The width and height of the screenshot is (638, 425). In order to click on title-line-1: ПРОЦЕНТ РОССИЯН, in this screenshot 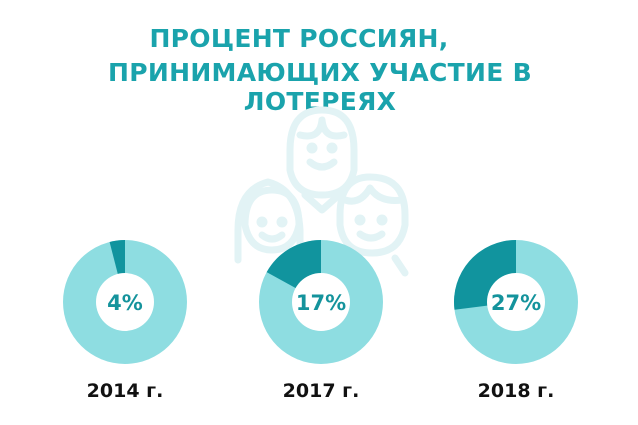, I will do `click(299, 38)`.